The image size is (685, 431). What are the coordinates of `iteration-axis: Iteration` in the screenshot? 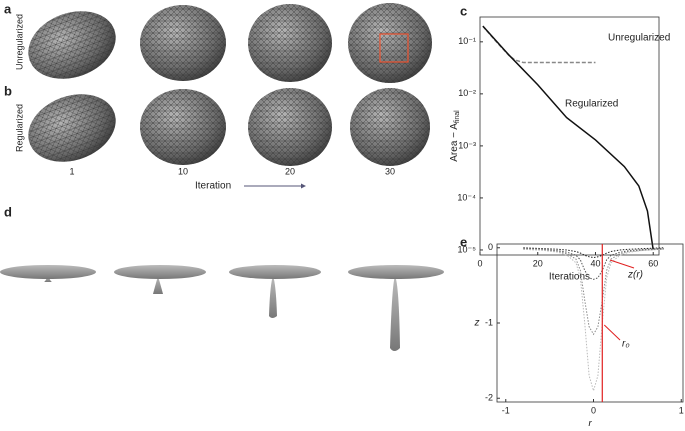 It's located at (213, 186).